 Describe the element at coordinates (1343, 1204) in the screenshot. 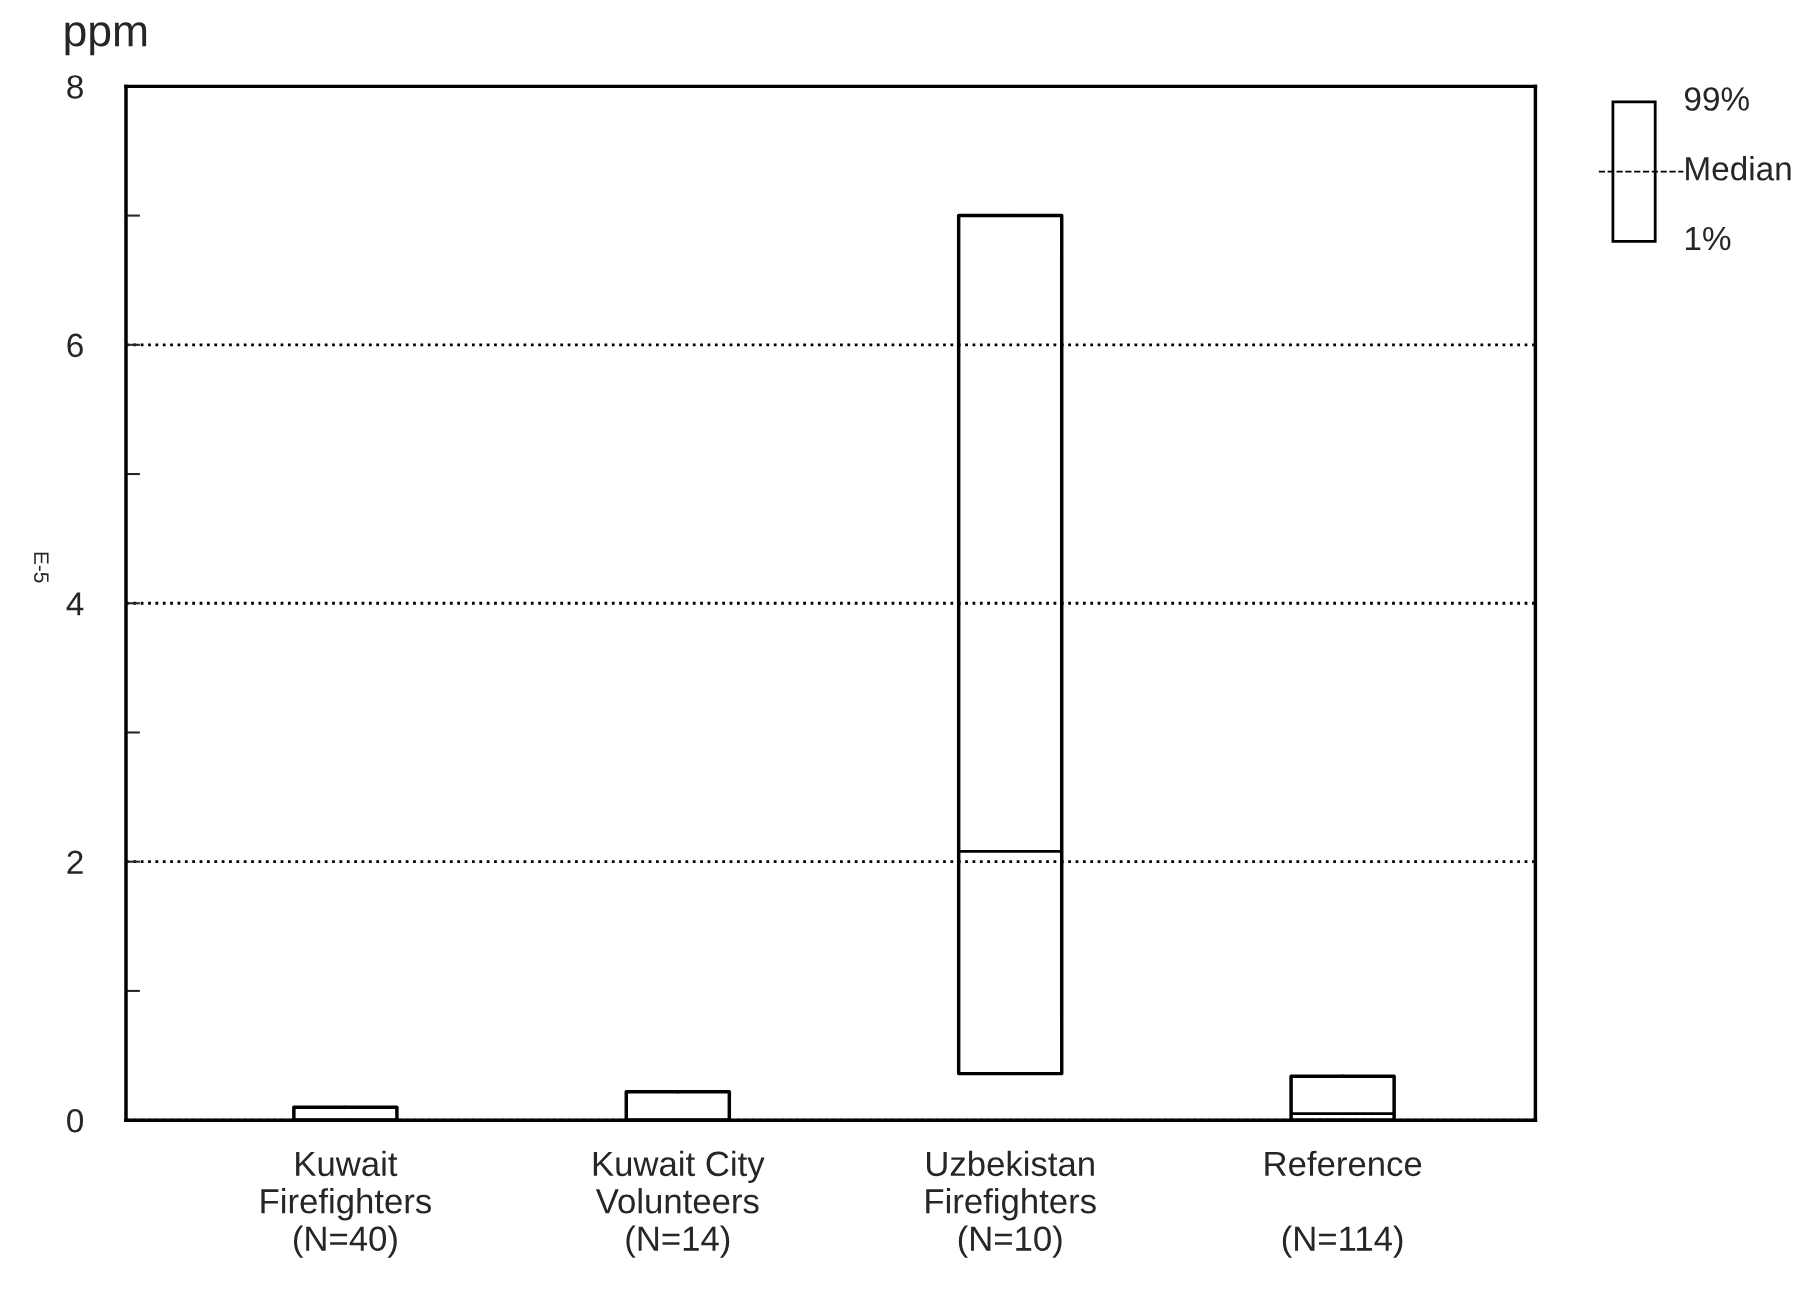

I see `category-label: Reference (N=114)` at that location.